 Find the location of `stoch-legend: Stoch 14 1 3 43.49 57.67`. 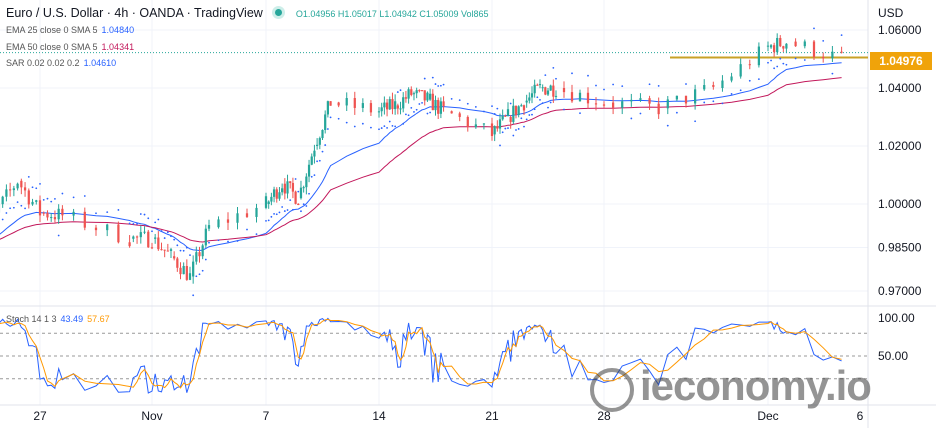

stoch-legend: Stoch 14 1 3 43.49 57.67 is located at coordinates (58, 319).